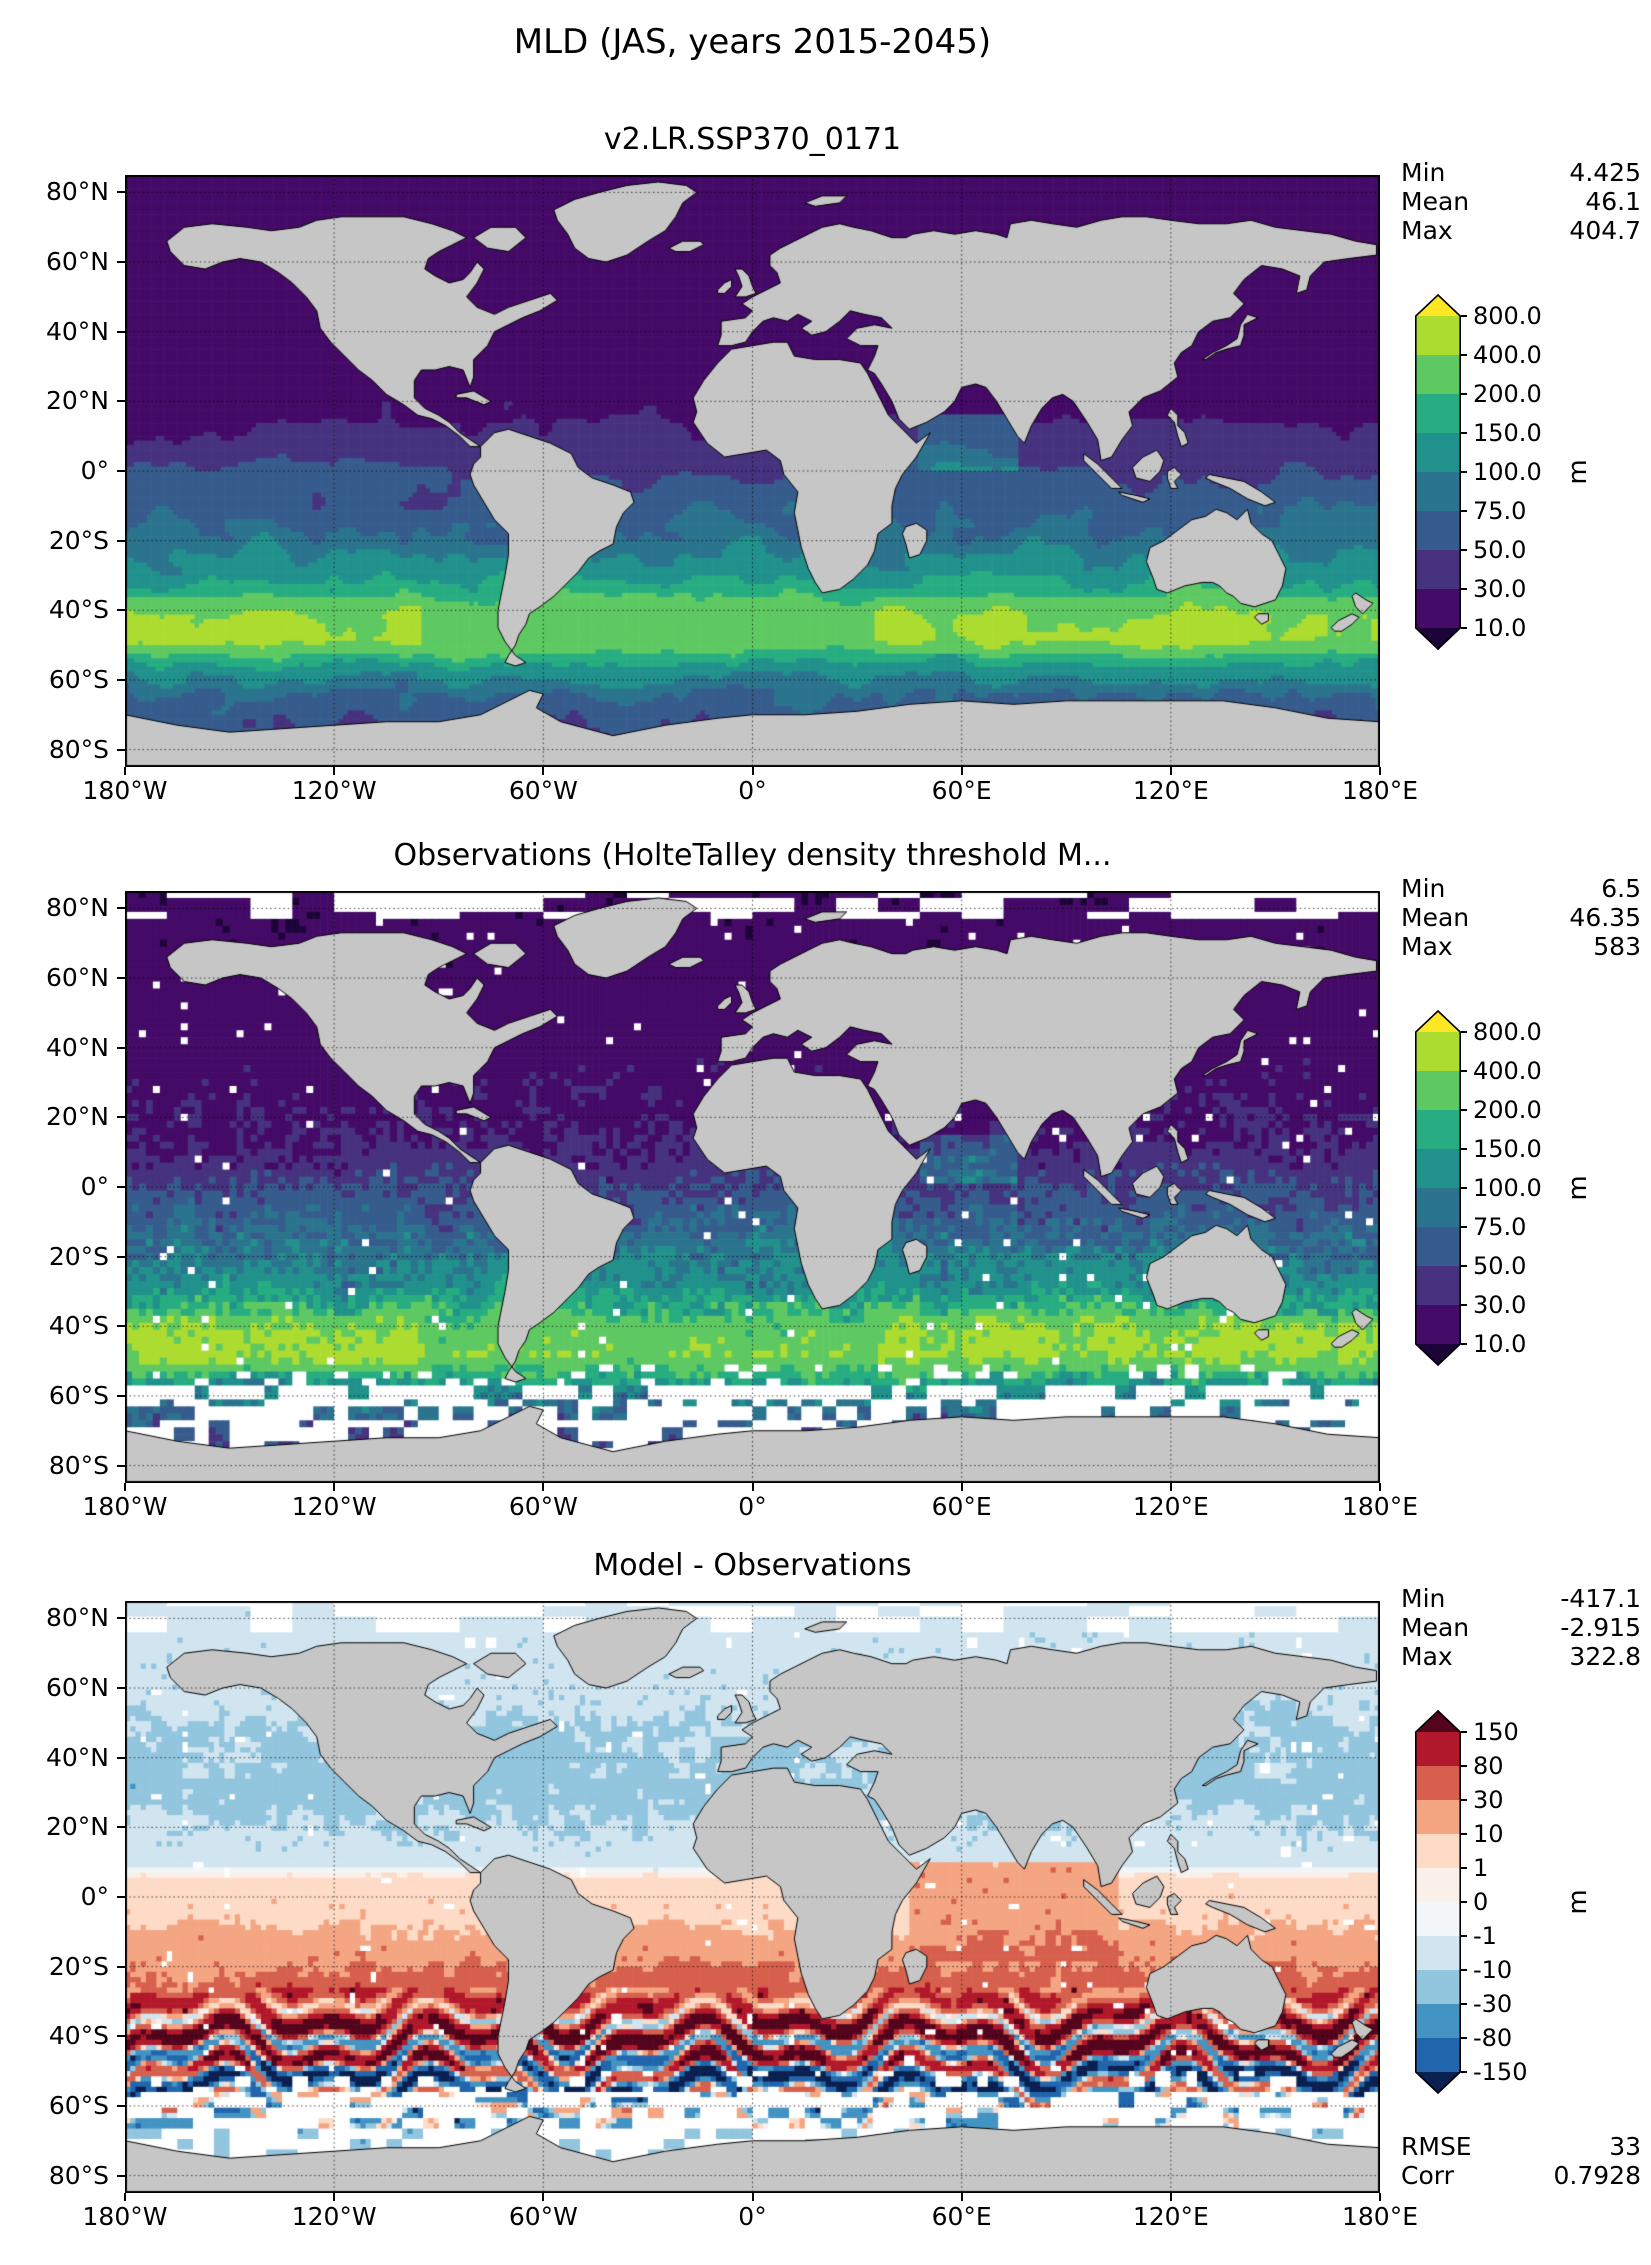 This screenshot has width=1651, height=2265. Describe the element at coordinates (1436, 2146) in the screenshot. I see `stat-label: RMSE` at that location.